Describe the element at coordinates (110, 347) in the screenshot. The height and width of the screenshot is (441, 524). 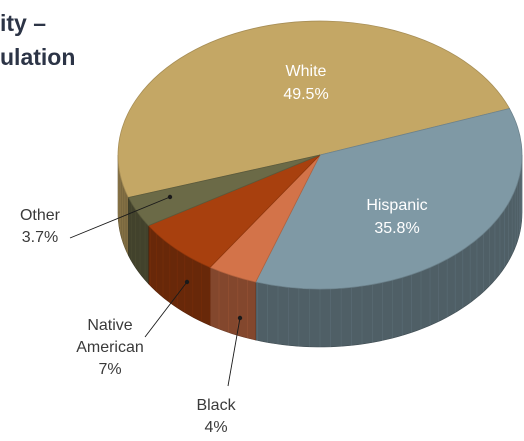
I see `slice-label-native-american-2: American` at that location.